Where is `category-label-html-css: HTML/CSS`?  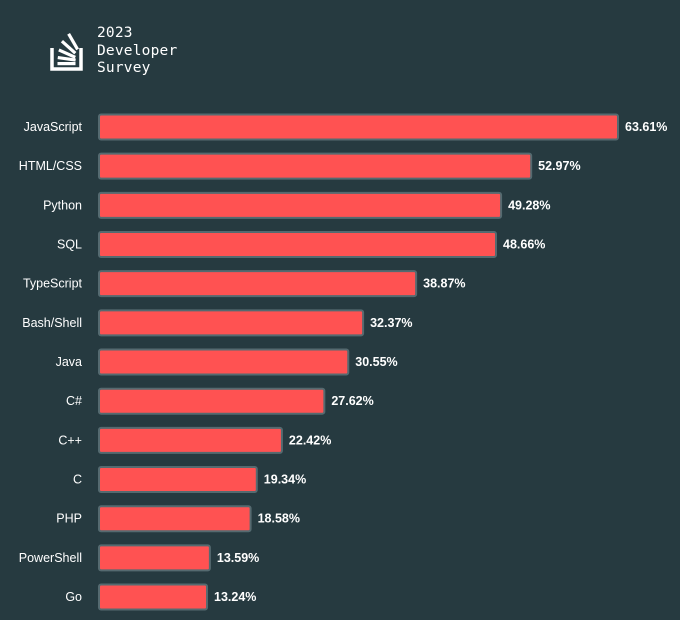 category-label-html-css: HTML/CSS is located at coordinates (50, 166).